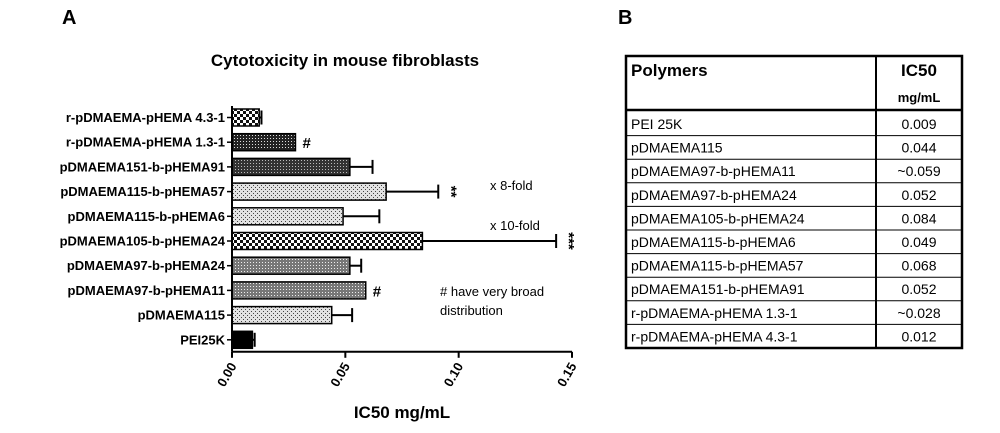  I want to click on annotation-broad-distribution-1: # have very broad, so click(492, 291).